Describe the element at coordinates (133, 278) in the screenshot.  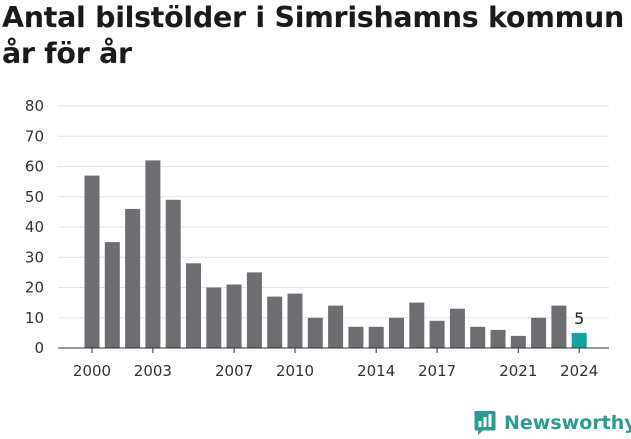
I see `bar-2002` at that location.